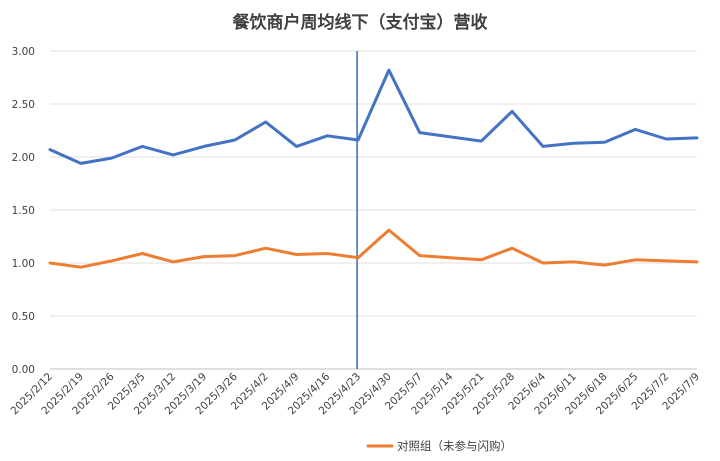 Image resolution: width=720 pixels, height=461 pixels. I want to click on y-tick-label: 2.00, so click(23, 158).